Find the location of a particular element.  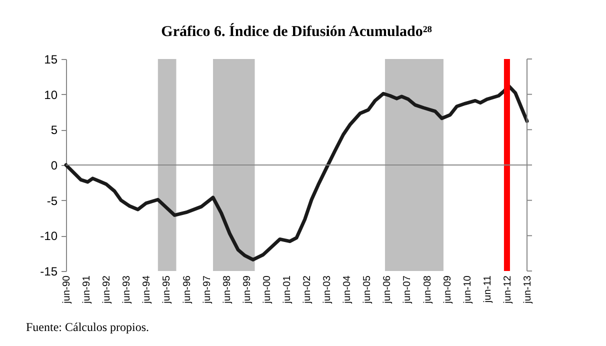

x-tick-label: jun-00 is located at coordinates (267, 289).